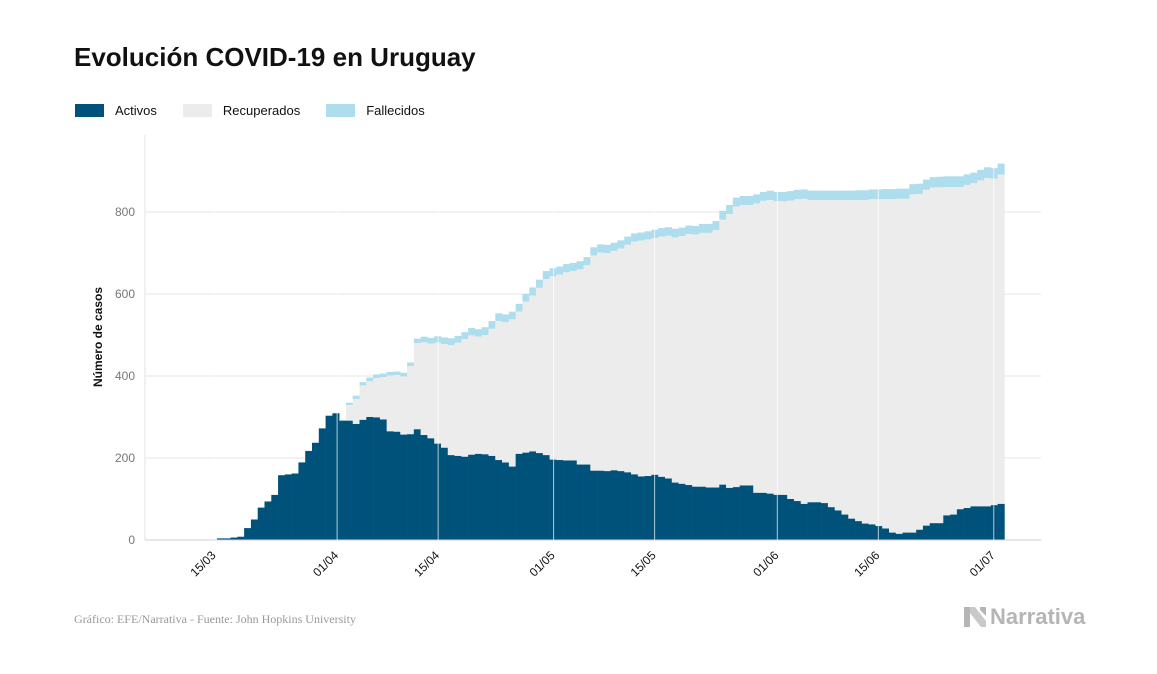 The height and width of the screenshot is (674, 1157). Describe the element at coordinates (765, 563) in the screenshot. I see `x-tick-label: 01/06` at that location.